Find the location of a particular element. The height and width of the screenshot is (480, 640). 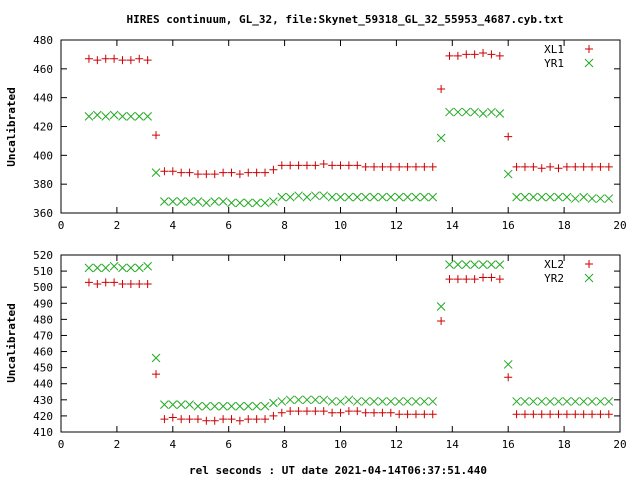

y-tick-label: 430 is located at coordinates (43, 400).